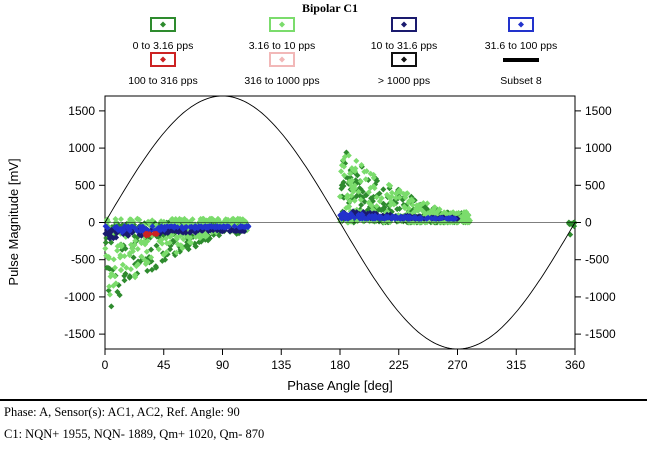 This screenshot has height=449, width=647. What do you see at coordinates (323, 400) in the screenshot?
I see `footer-divider` at bounding box center [323, 400].